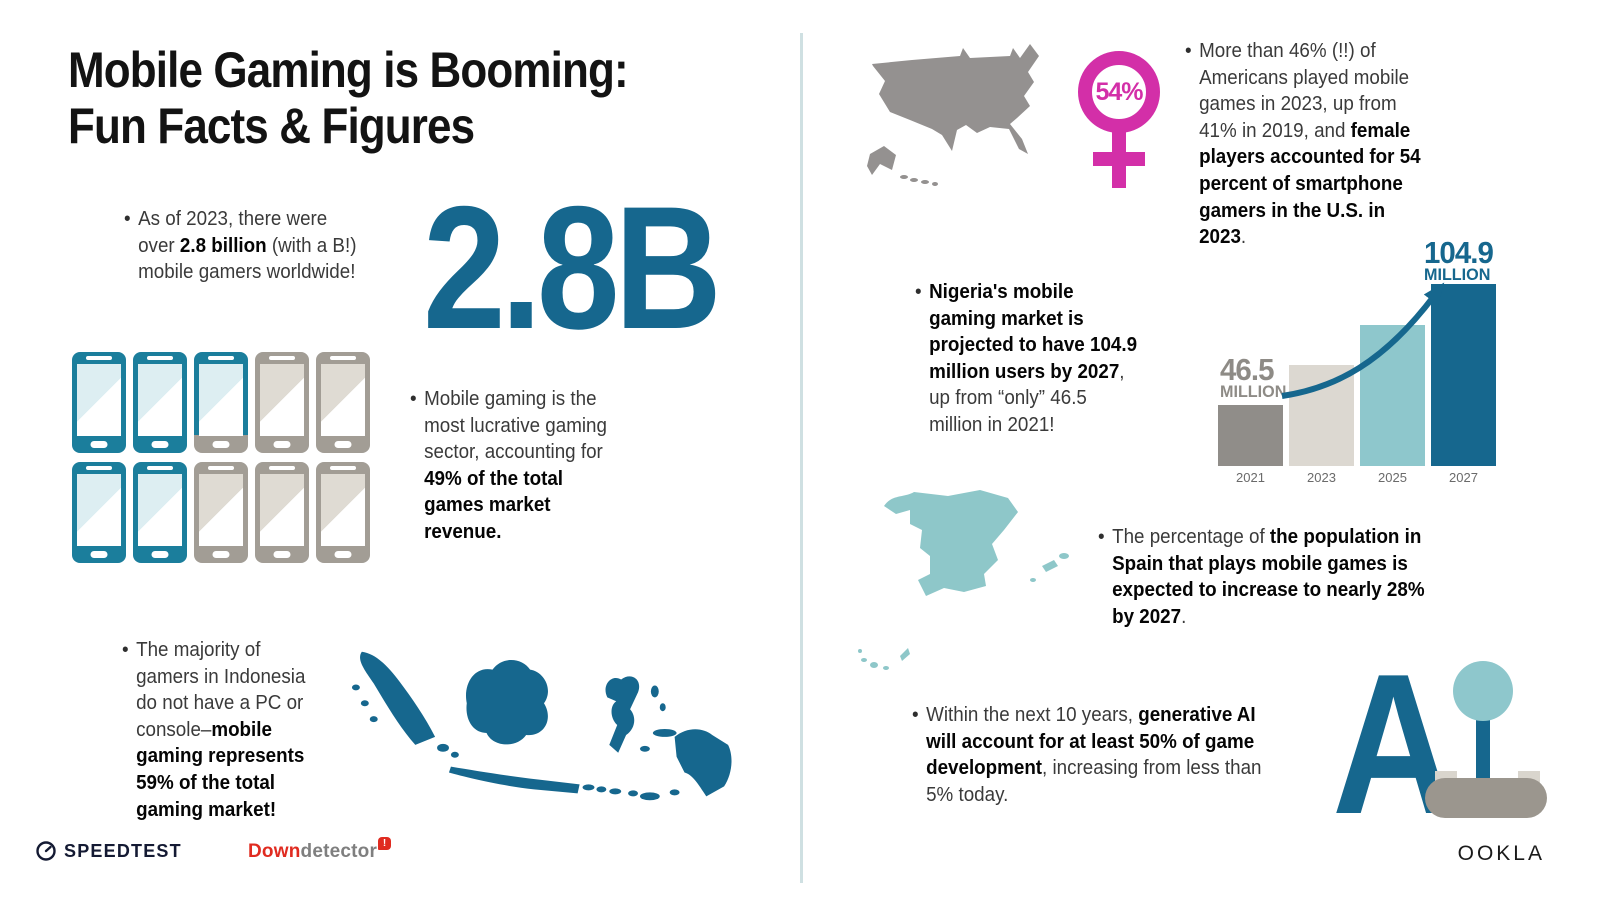 The height and width of the screenshot is (900, 1600). I want to click on fact-nigeria-text: , up from “only” 46.5 million in 2021!, so click(1027, 398).